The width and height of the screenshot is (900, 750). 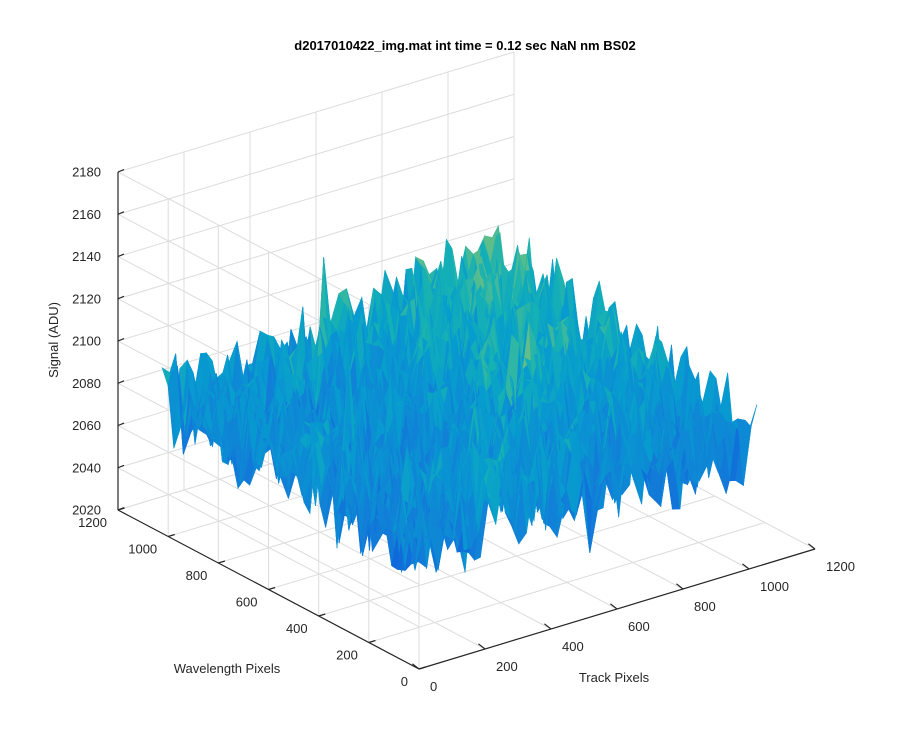 I want to click on x-tick-label: 0, so click(x=433, y=686).